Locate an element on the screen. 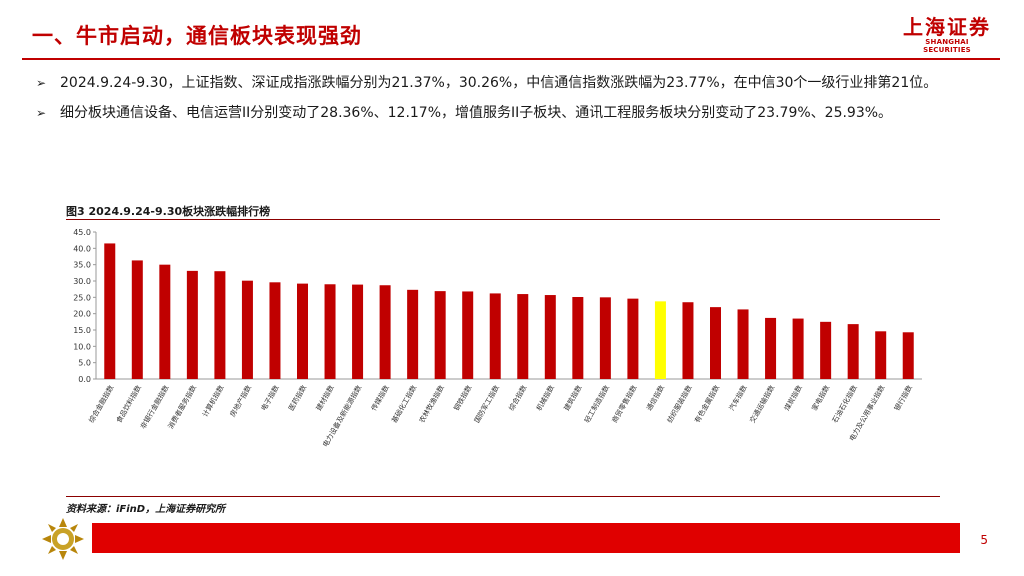 The width and height of the screenshot is (1024, 576). chart-top-rule is located at coordinates (503, 219).